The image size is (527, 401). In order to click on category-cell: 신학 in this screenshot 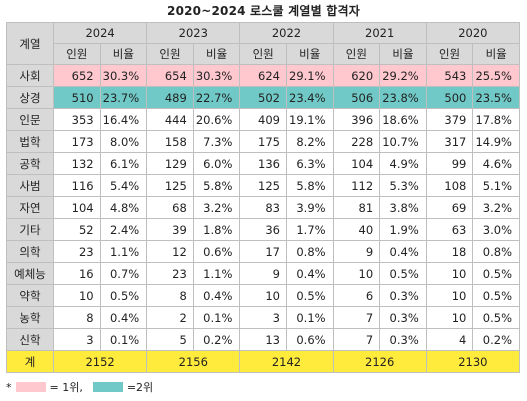, I will do `click(30, 339)`.